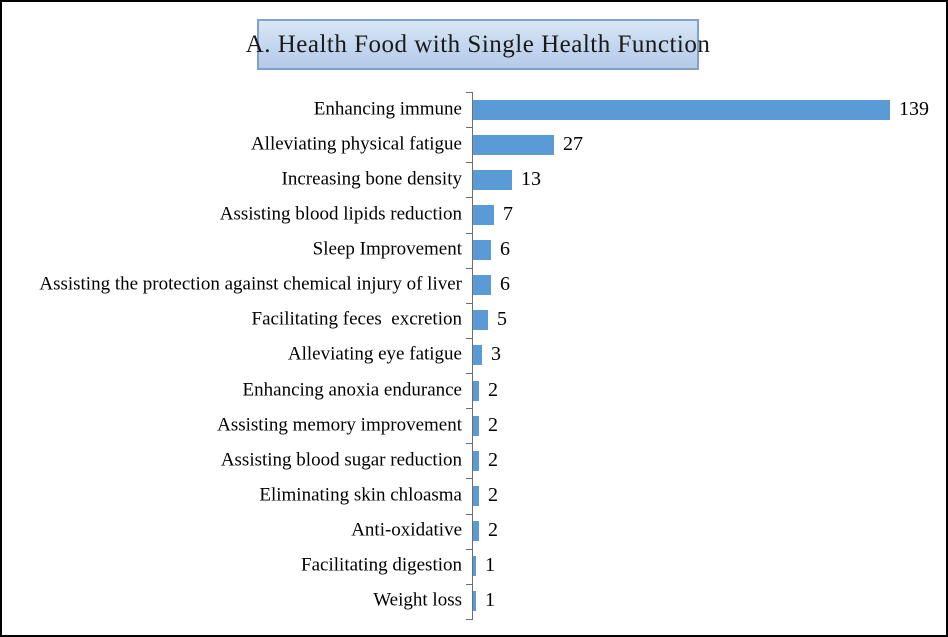 The width and height of the screenshot is (948, 637). I want to click on category-label: Increasing bone density, so click(371, 179).